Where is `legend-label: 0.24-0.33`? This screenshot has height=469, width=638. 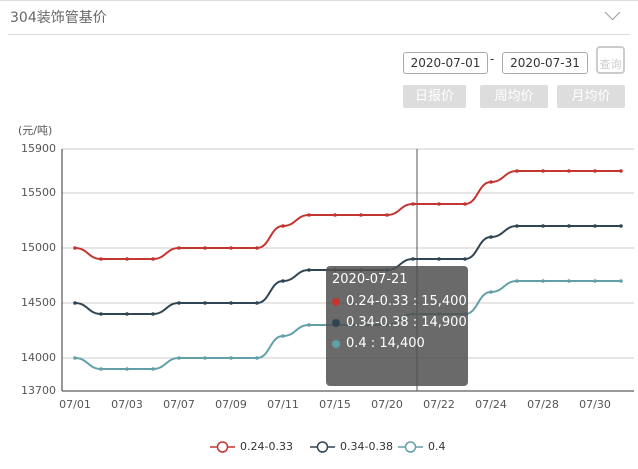 legend-label: 0.24-0.33 is located at coordinates (266, 446).